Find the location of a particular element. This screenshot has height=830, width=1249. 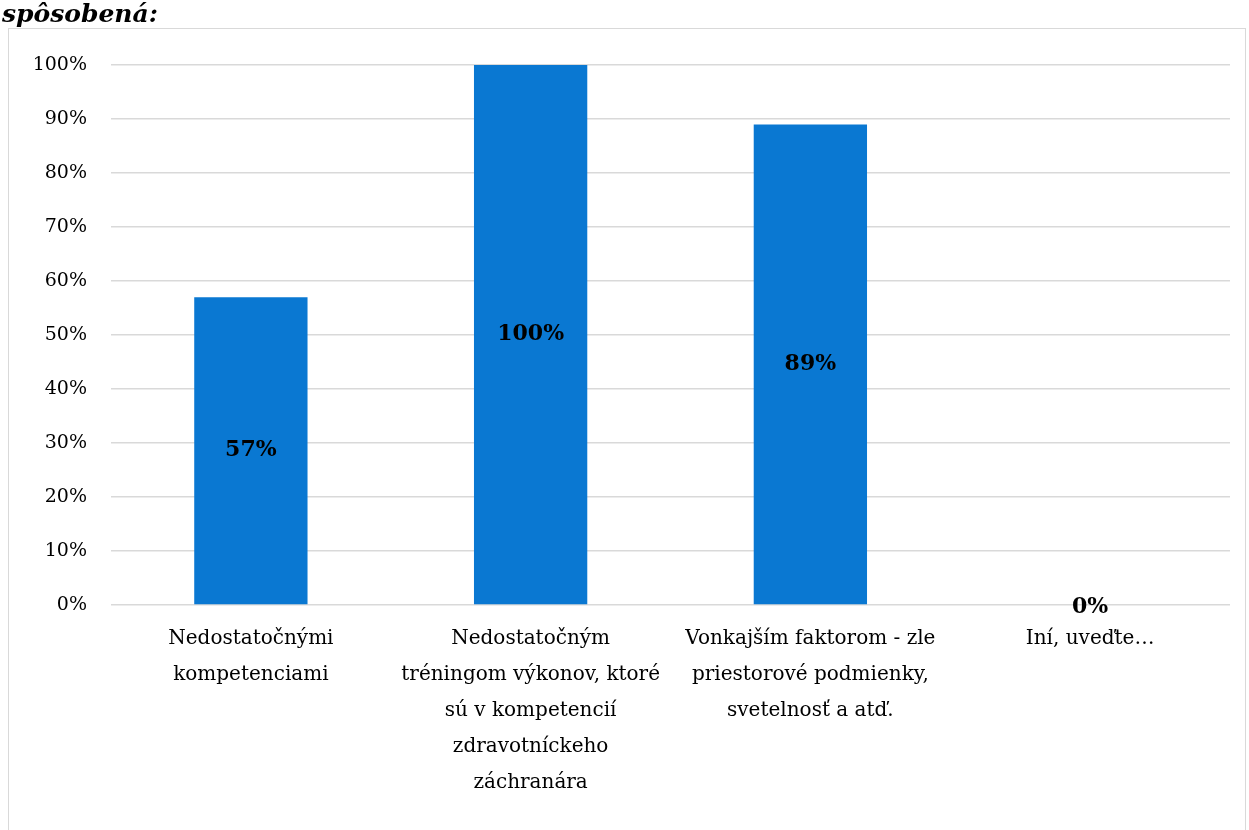

y-tick-label: 100% is located at coordinates (59, 62).